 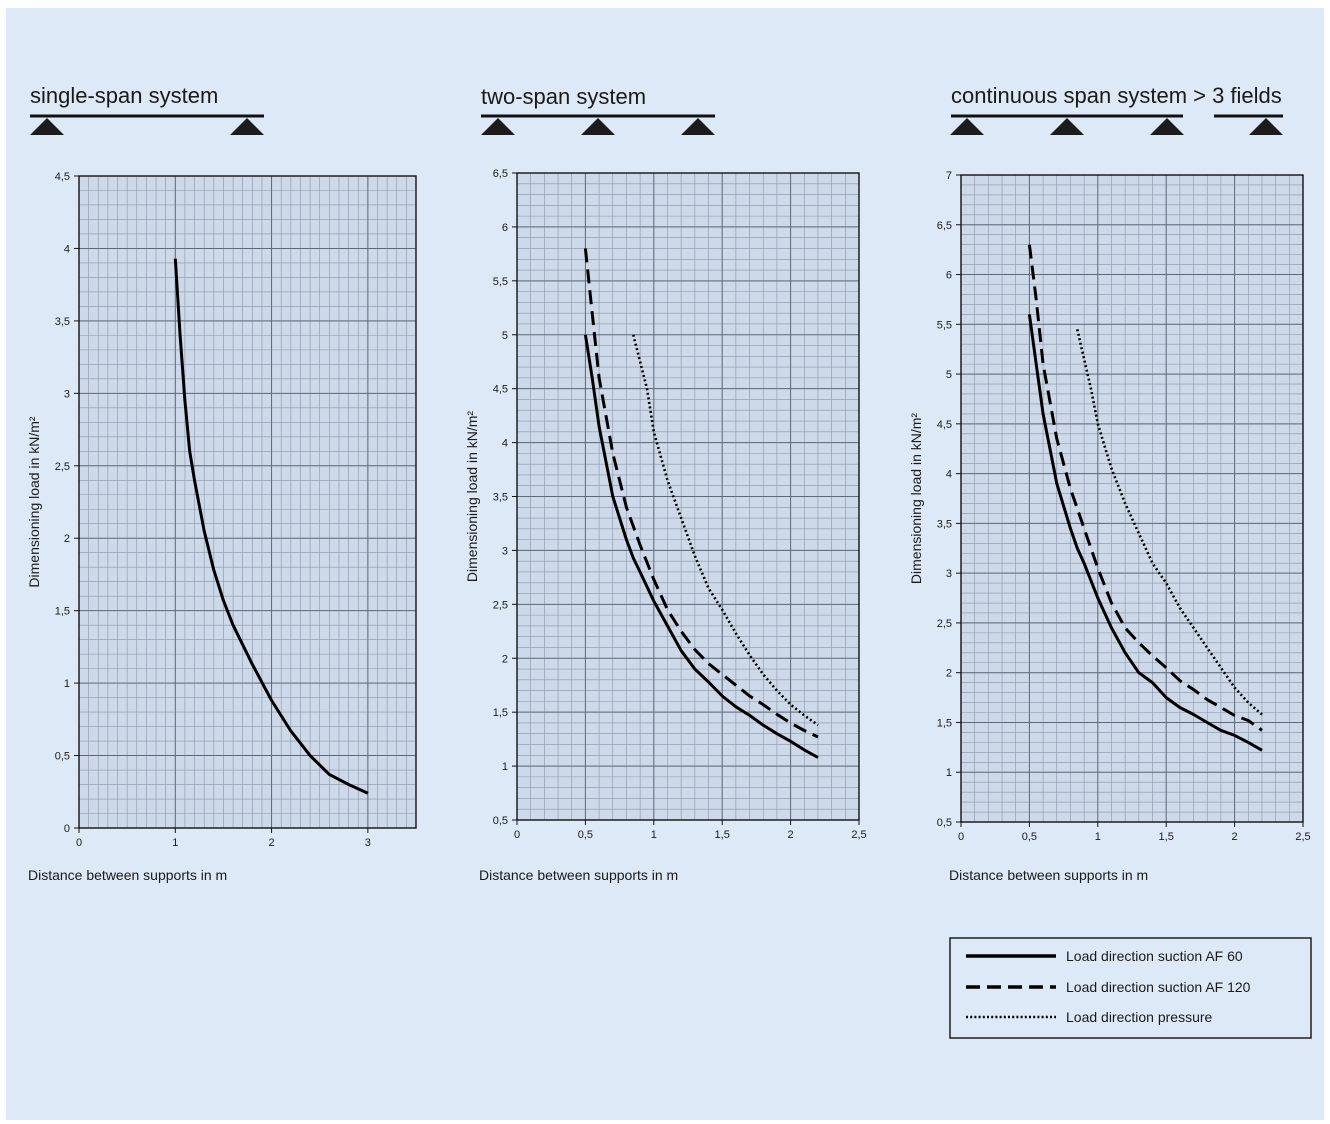 What do you see at coordinates (1154, 956) in the screenshot?
I see `legend-label: Load direction suction AF 60` at bounding box center [1154, 956].